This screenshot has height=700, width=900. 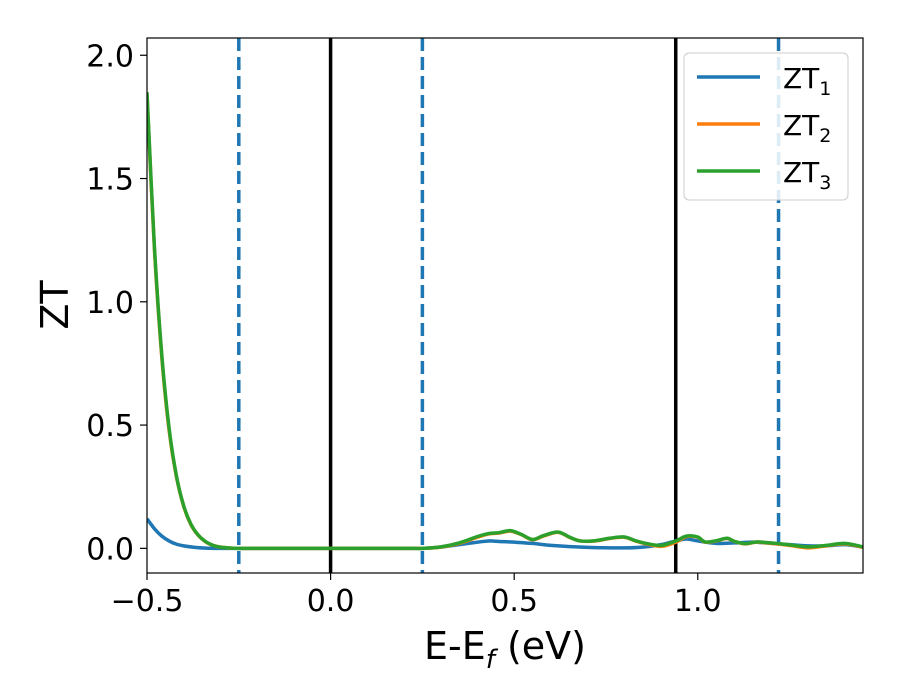 I want to click on y-axis-ticks: 0.0 0.5 1.0 1.5 2.0, so click(x=116, y=303).